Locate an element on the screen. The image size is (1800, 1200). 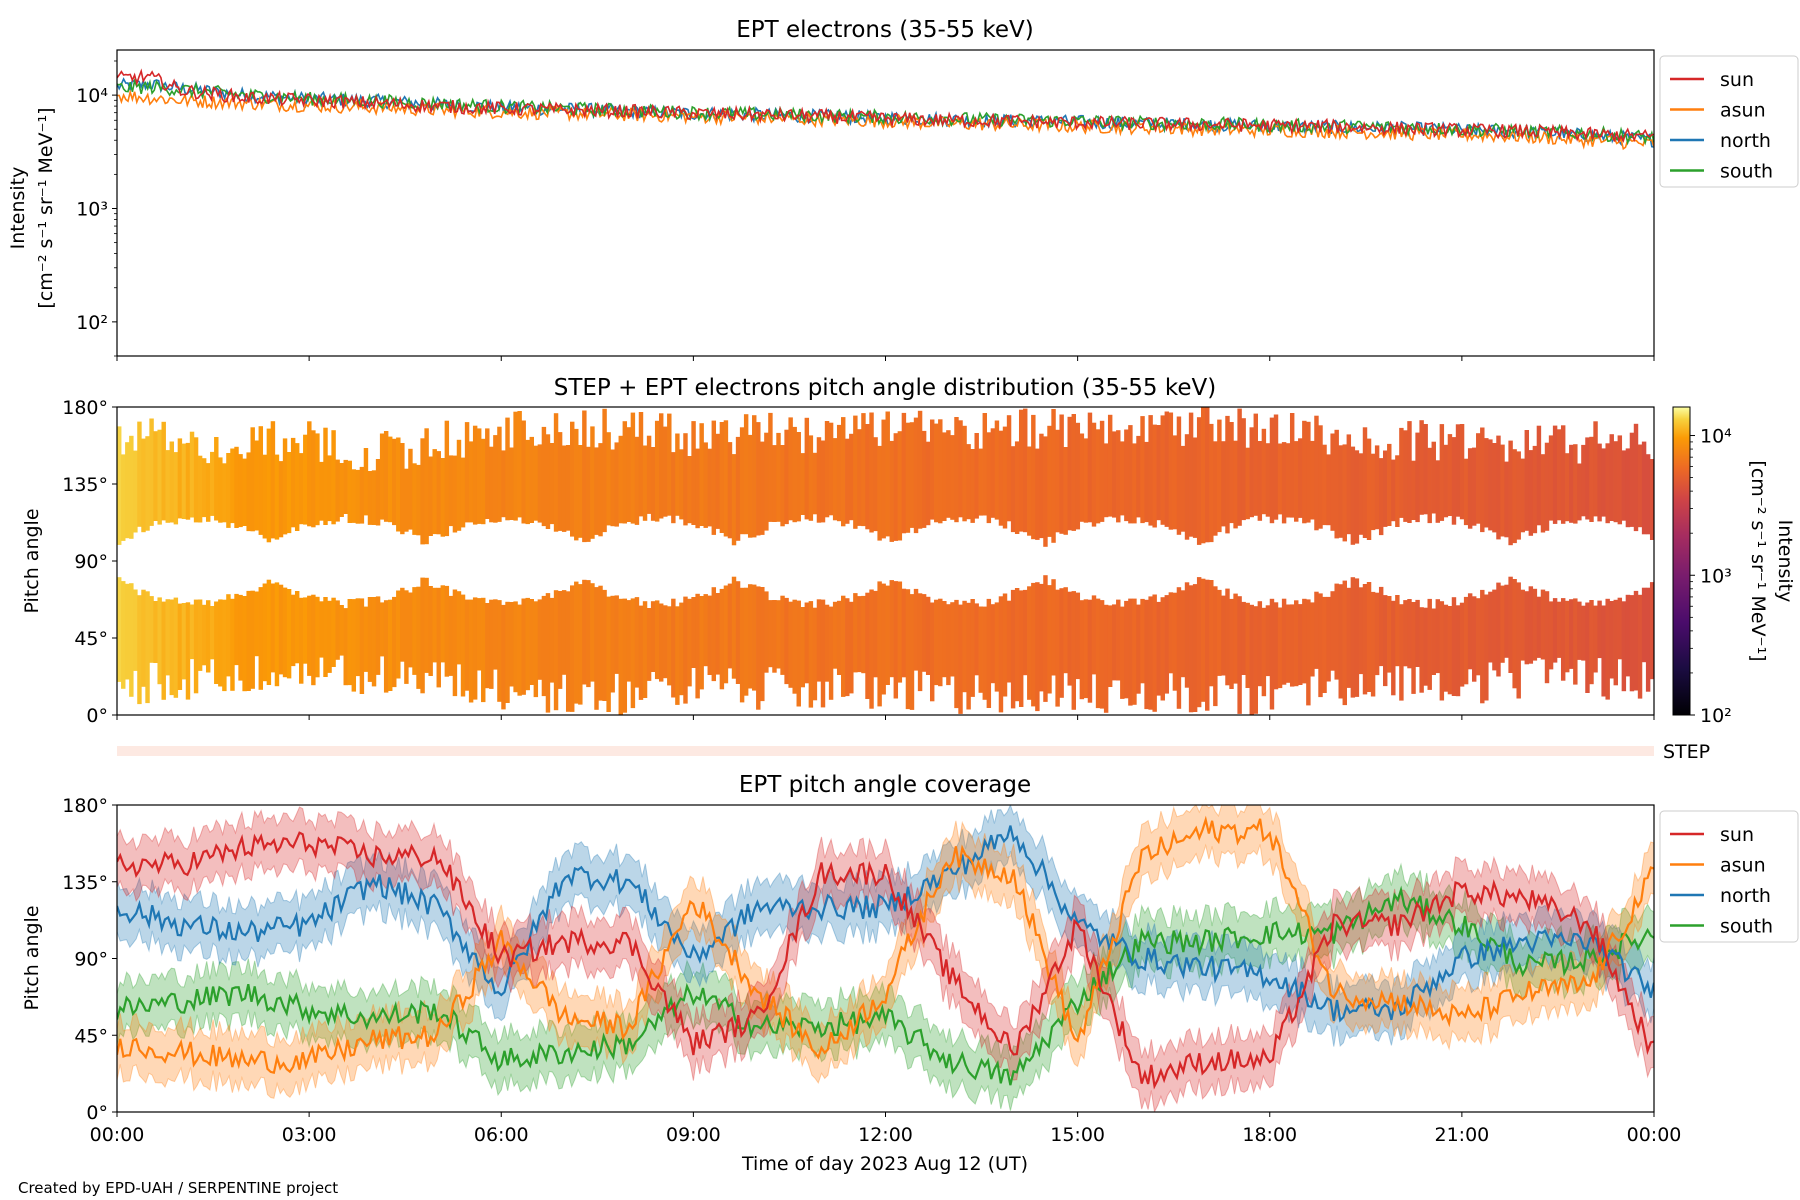
legend-label-sun: sun is located at coordinates (1737, 80).